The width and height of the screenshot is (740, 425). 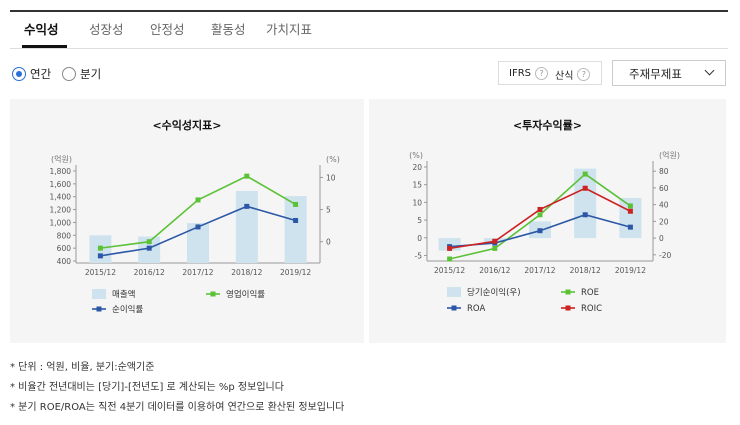 What do you see at coordinates (419, 220) in the screenshot?
I see `left-tick-label: 5` at bounding box center [419, 220].